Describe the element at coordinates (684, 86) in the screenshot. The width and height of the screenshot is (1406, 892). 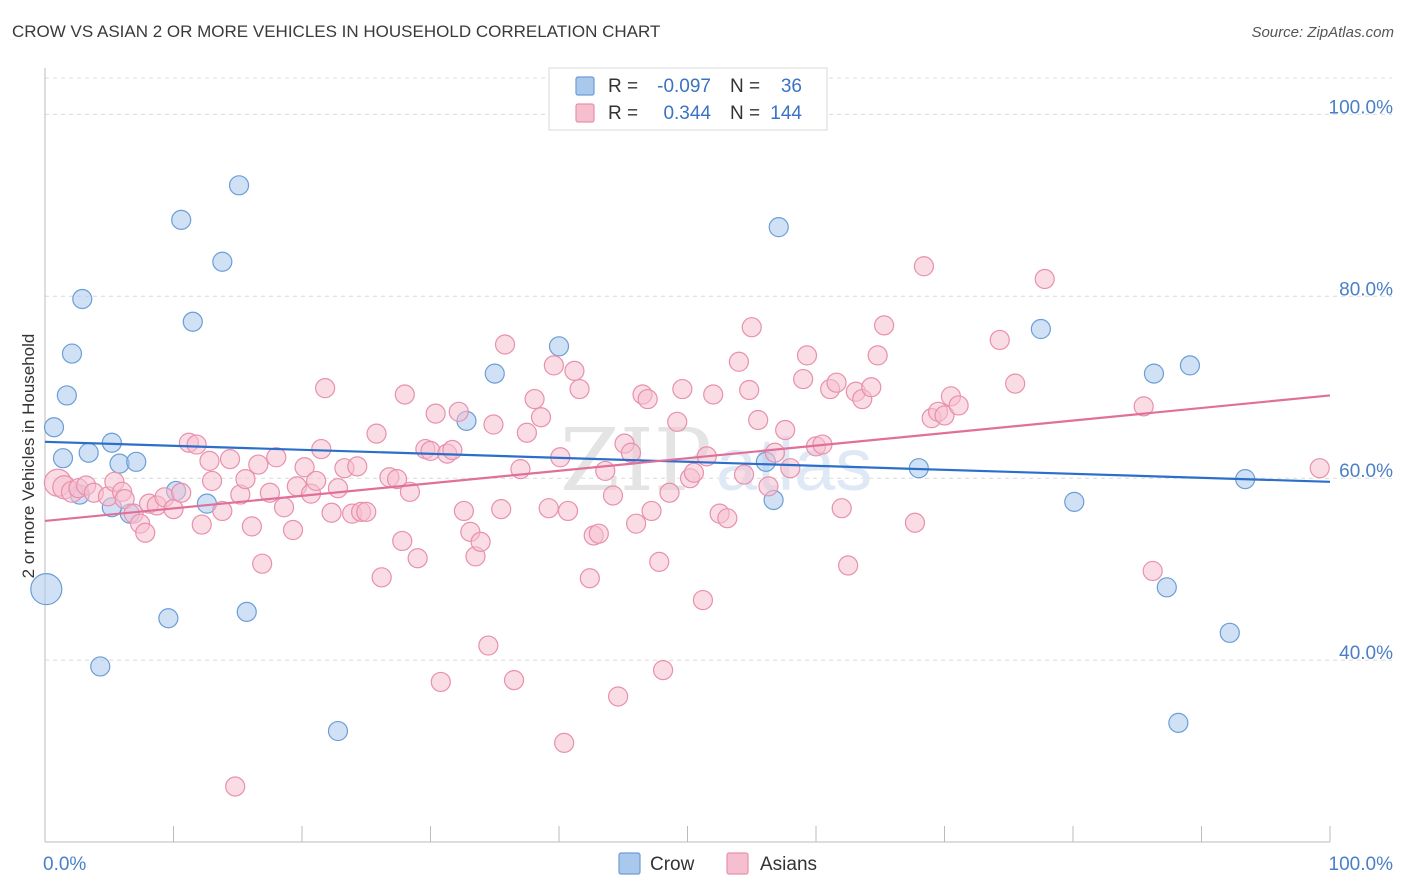
I see `legend-r-value-crow: -0.097` at that location.